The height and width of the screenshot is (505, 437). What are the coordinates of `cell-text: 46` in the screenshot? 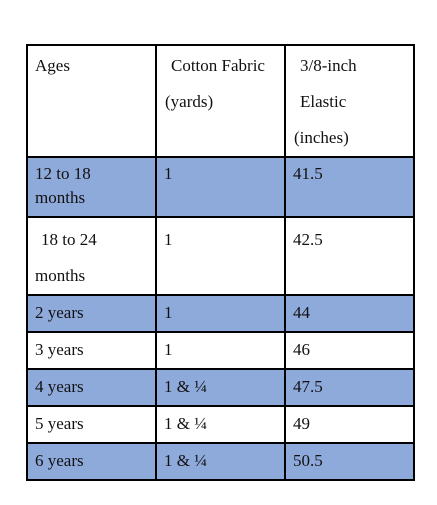 It's located at (301, 349).